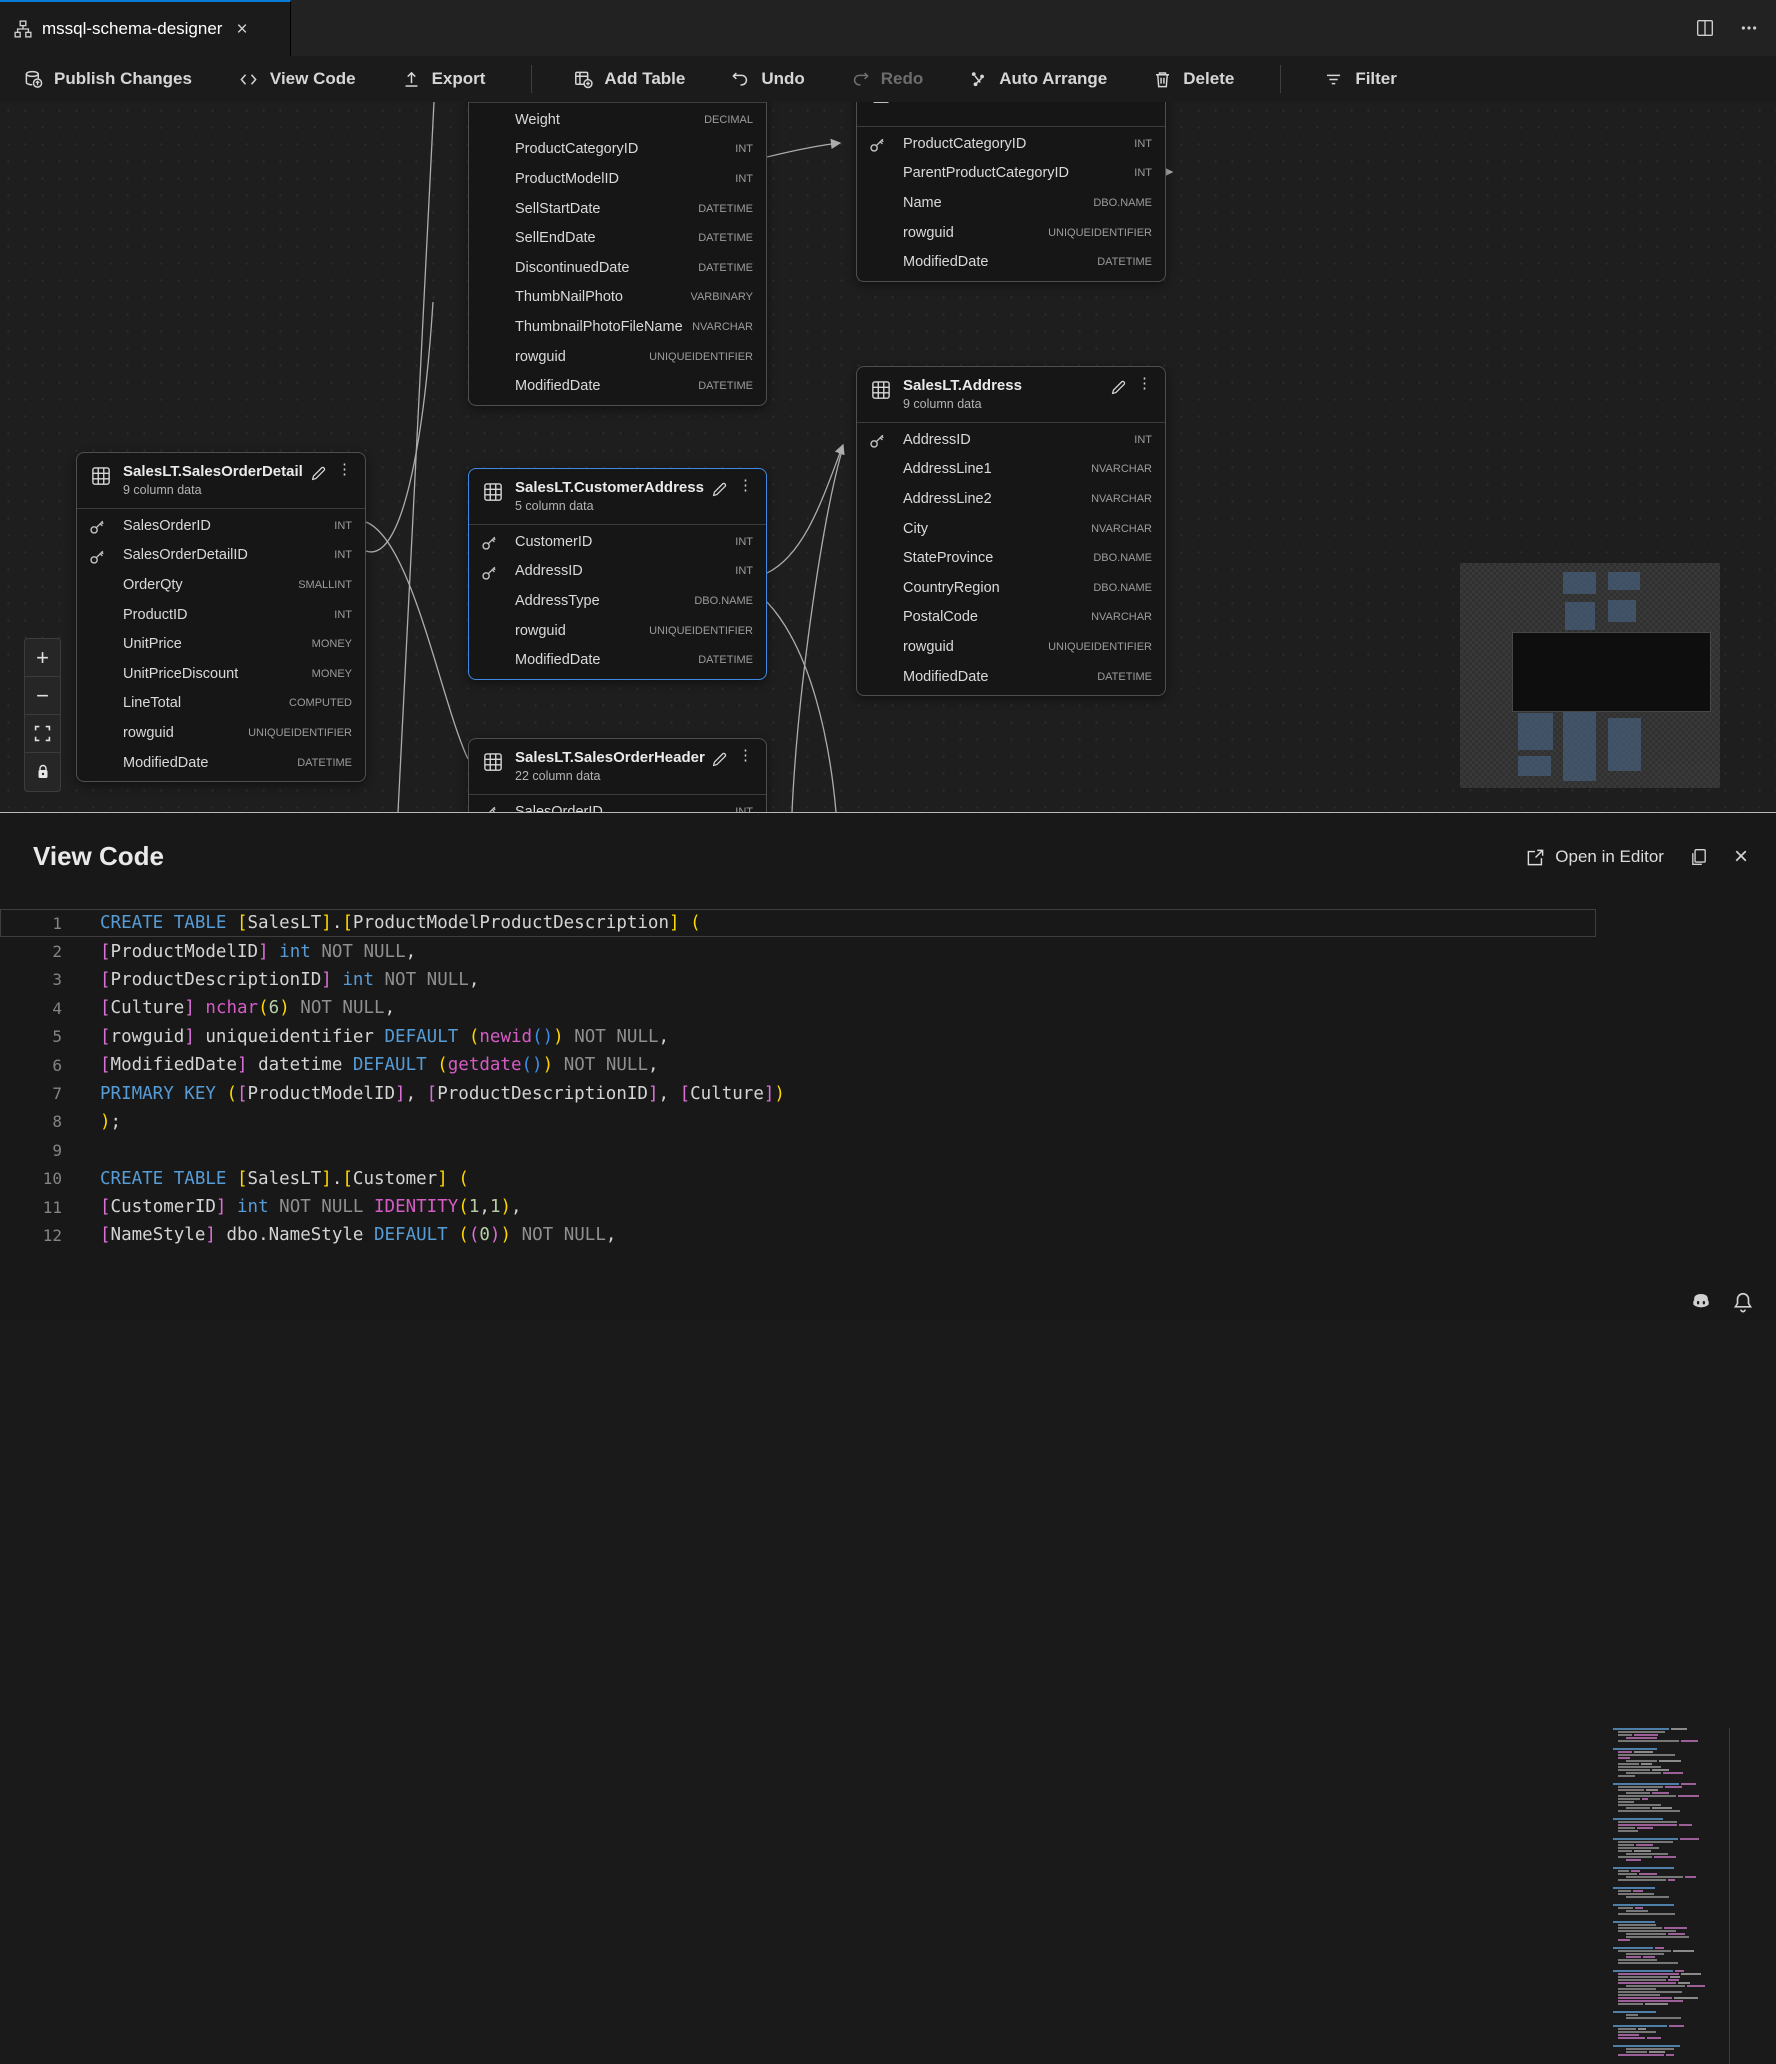 The width and height of the screenshot is (1776, 2064). I want to click on close-panel-icon: ×, so click(1741, 857).